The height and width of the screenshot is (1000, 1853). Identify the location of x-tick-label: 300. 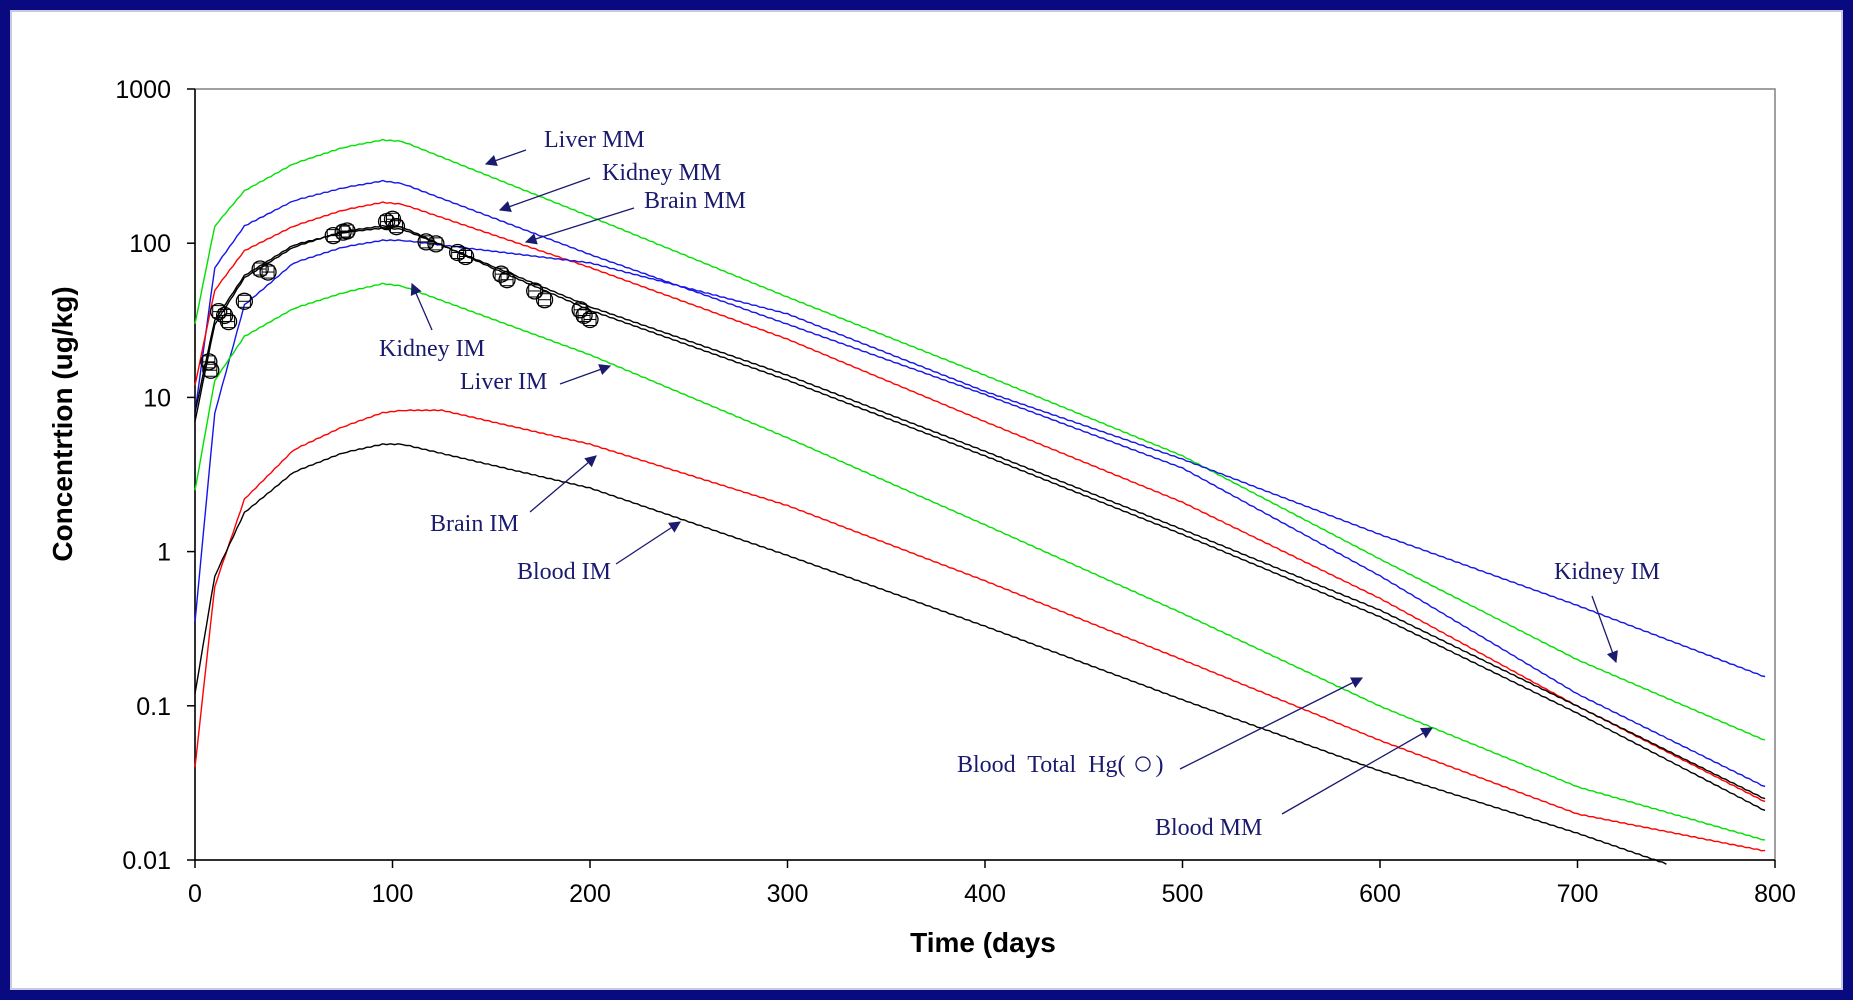
(788, 894).